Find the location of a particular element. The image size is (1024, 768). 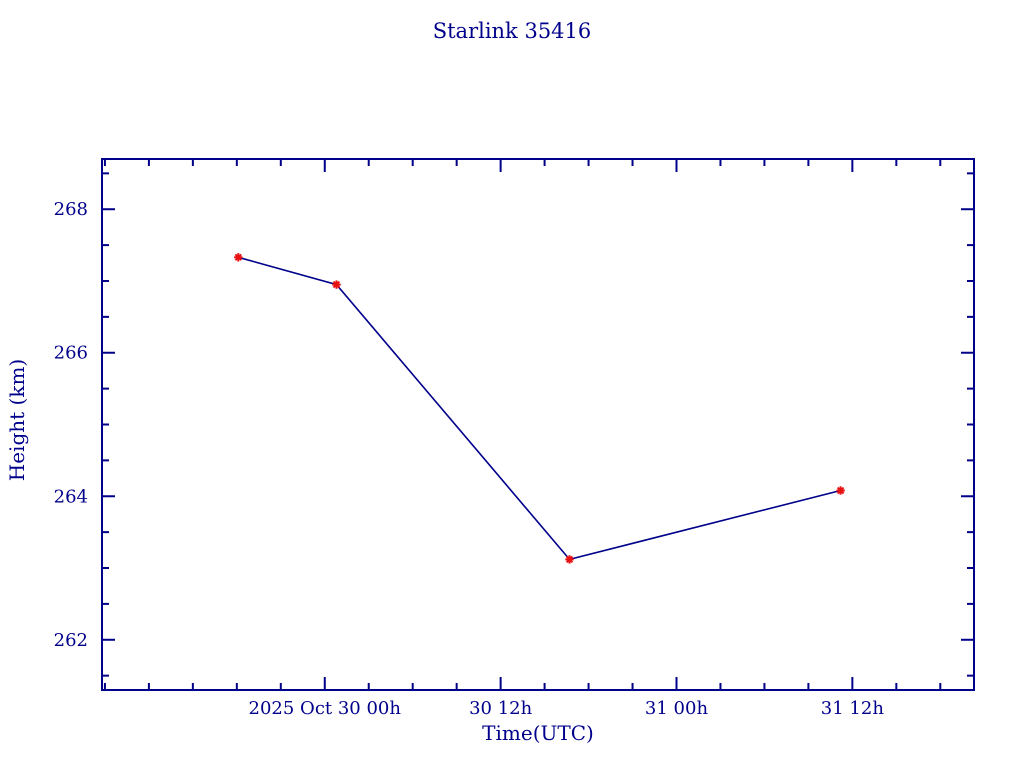

y-axis-tick-labels: 268 266 264 262 is located at coordinates (71, 425).